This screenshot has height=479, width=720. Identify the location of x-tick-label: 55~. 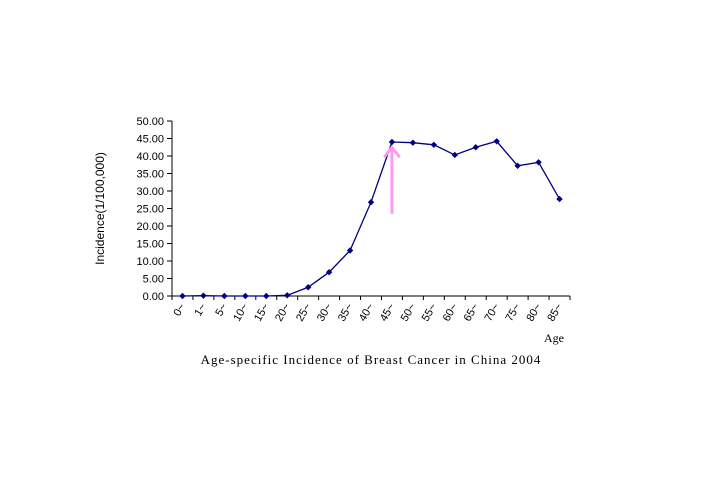
(430, 313).